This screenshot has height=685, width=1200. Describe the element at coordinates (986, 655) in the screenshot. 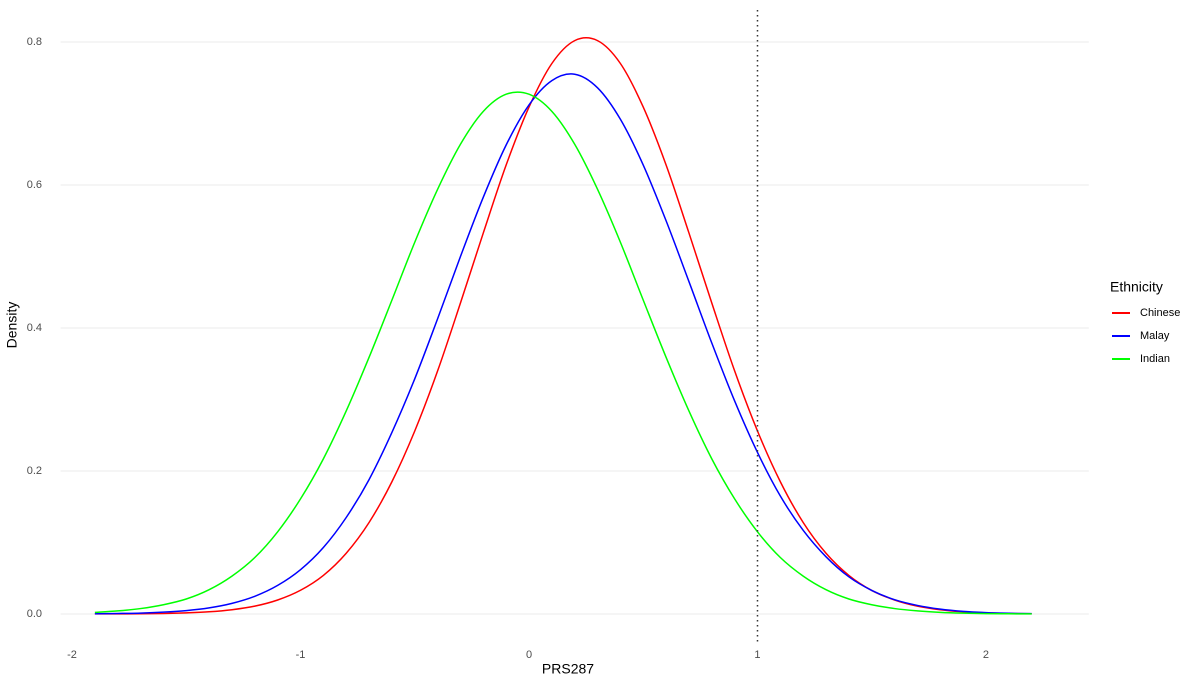

I see `x-tick-label: 2` at that location.